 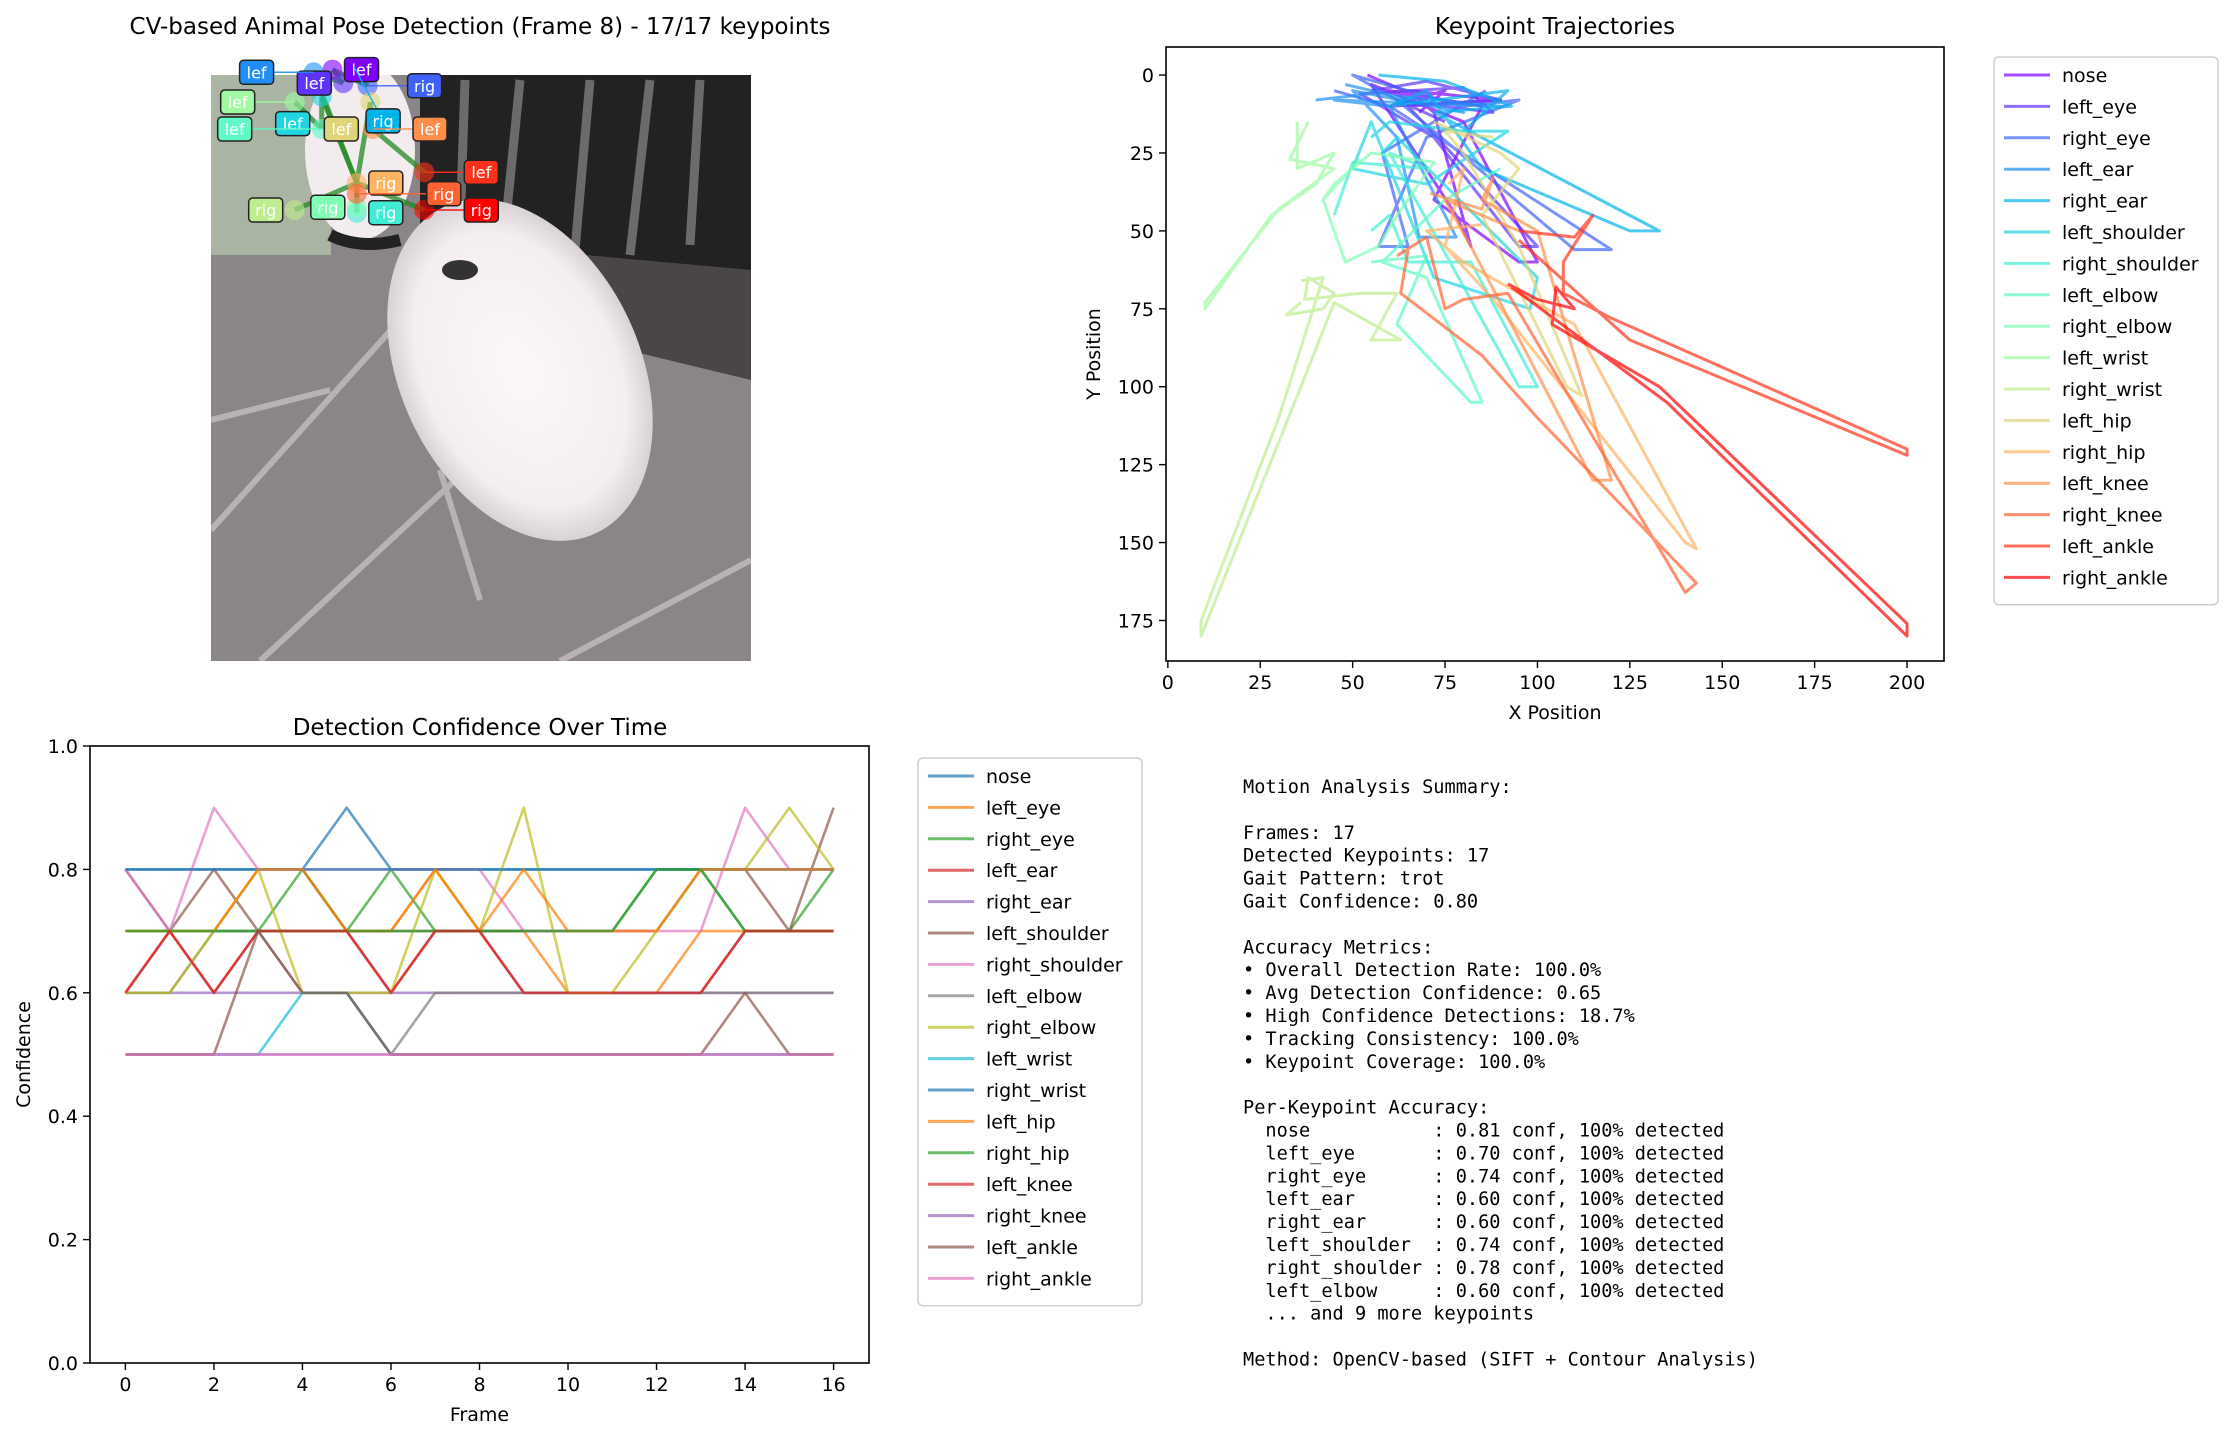 I want to click on x-tick-label: 200, so click(x=1907, y=683).